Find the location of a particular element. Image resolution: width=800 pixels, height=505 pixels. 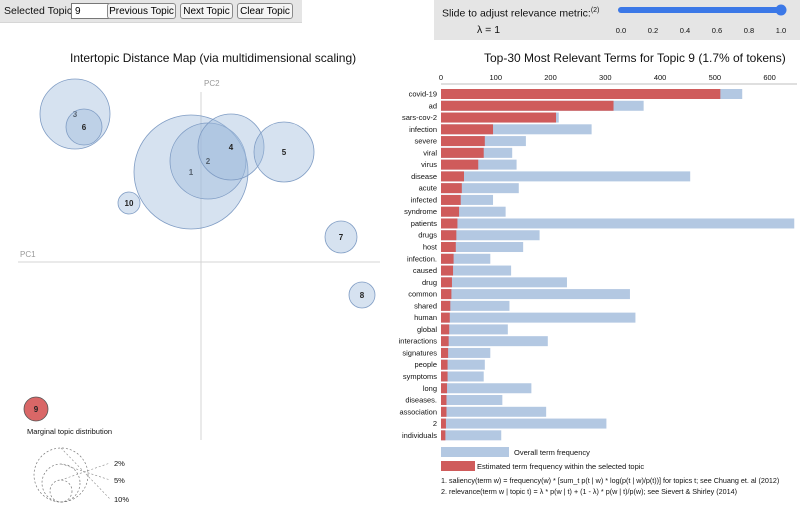

term-row-covid-19: covid-19 is located at coordinates (576, 94).